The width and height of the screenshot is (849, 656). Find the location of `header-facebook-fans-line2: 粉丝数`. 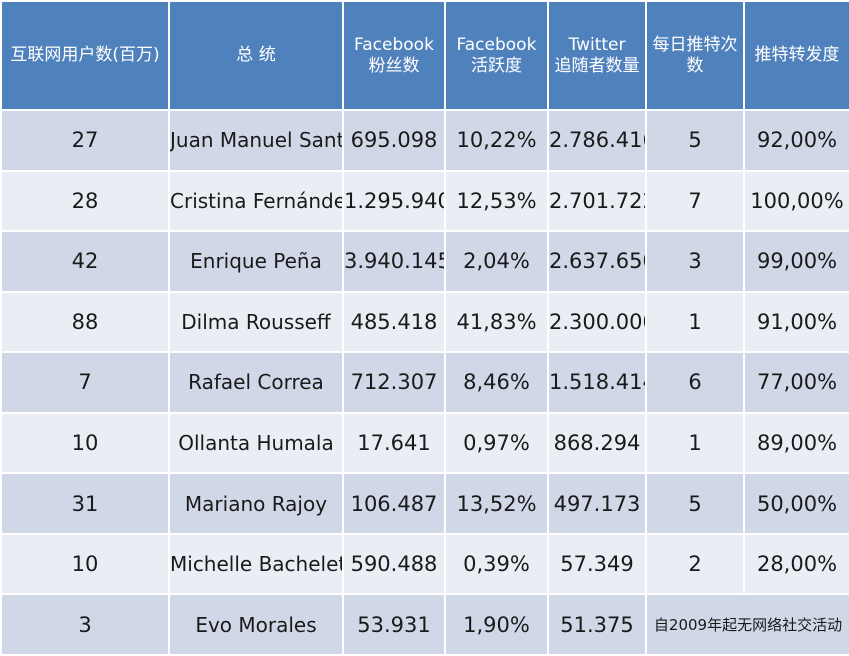

header-facebook-fans-line2: 粉丝数 is located at coordinates (394, 65).